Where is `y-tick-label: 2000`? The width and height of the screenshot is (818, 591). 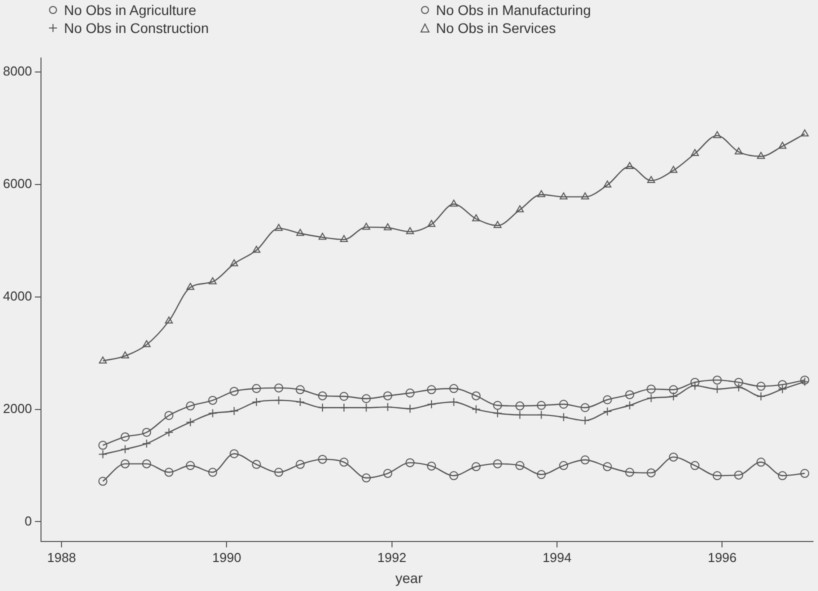 y-tick-label: 2000 is located at coordinates (17, 408).